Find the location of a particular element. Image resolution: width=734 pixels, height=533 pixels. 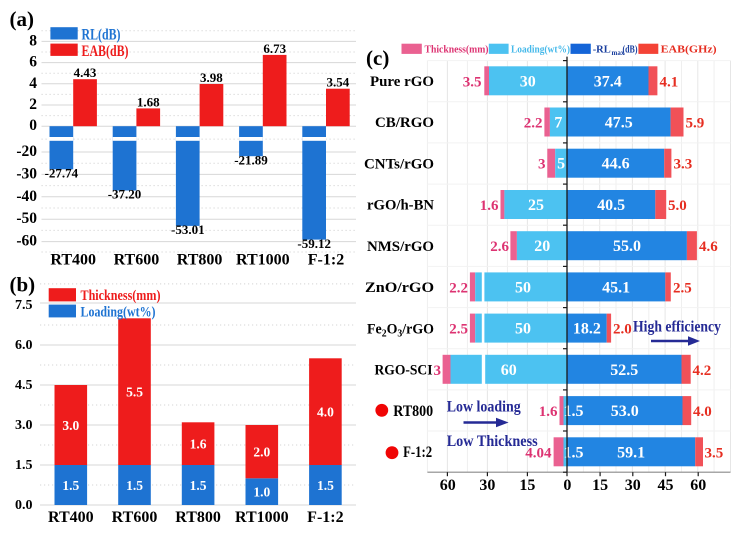

svg-text: RGO-SCI is located at coordinates (404, 371).